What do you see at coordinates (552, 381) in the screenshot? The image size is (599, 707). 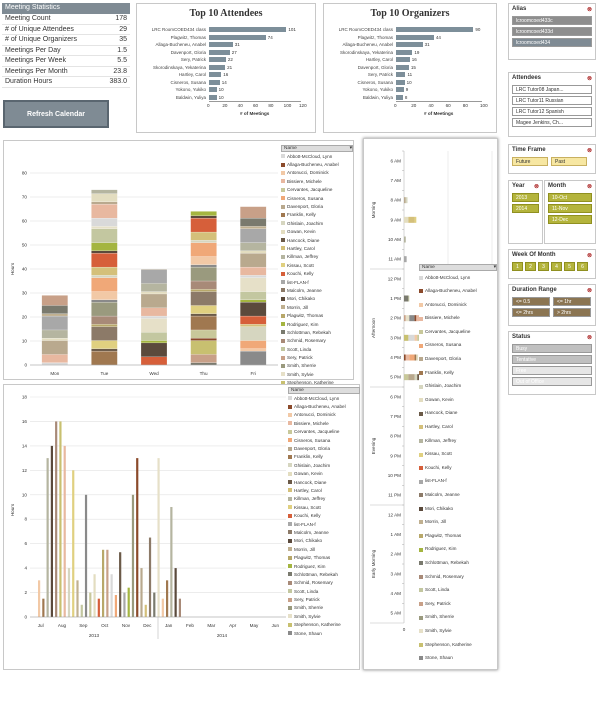 I see `status-item: Out of Office` at bounding box center [552, 381].